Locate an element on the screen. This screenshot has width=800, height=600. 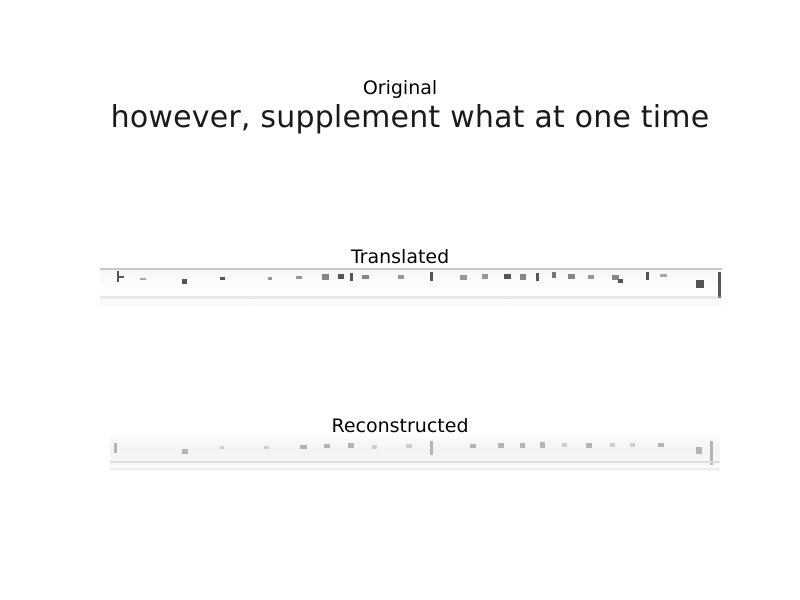
reconstructed-panel-title: Reconstructed is located at coordinates (400, 426).